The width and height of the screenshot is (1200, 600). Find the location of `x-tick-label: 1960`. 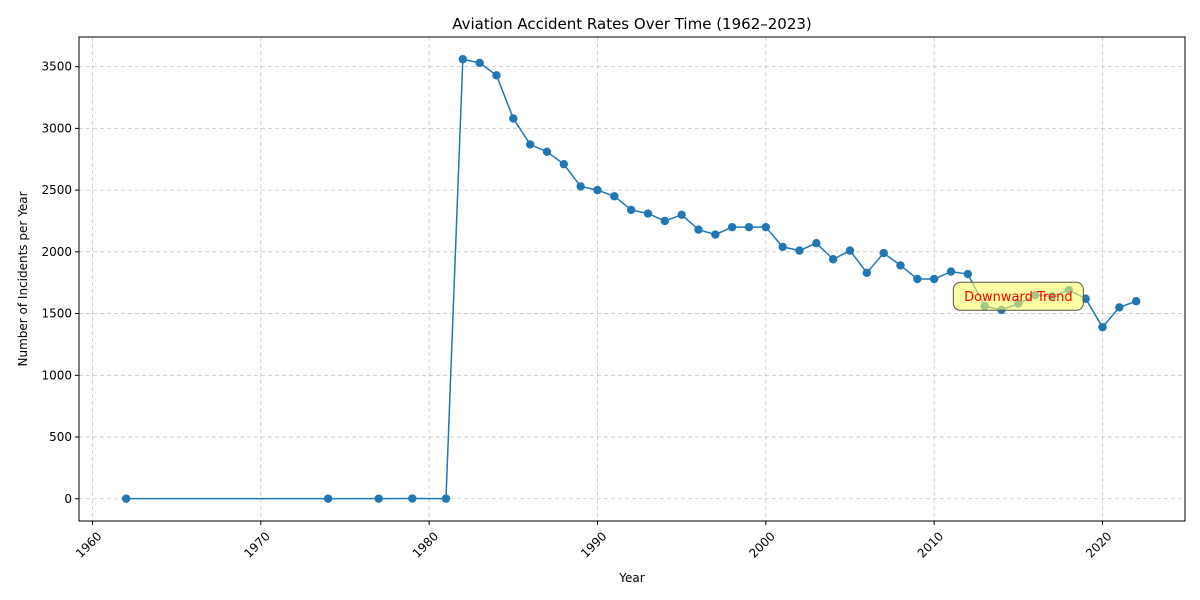

x-tick-label: 1960 is located at coordinates (88, 544).